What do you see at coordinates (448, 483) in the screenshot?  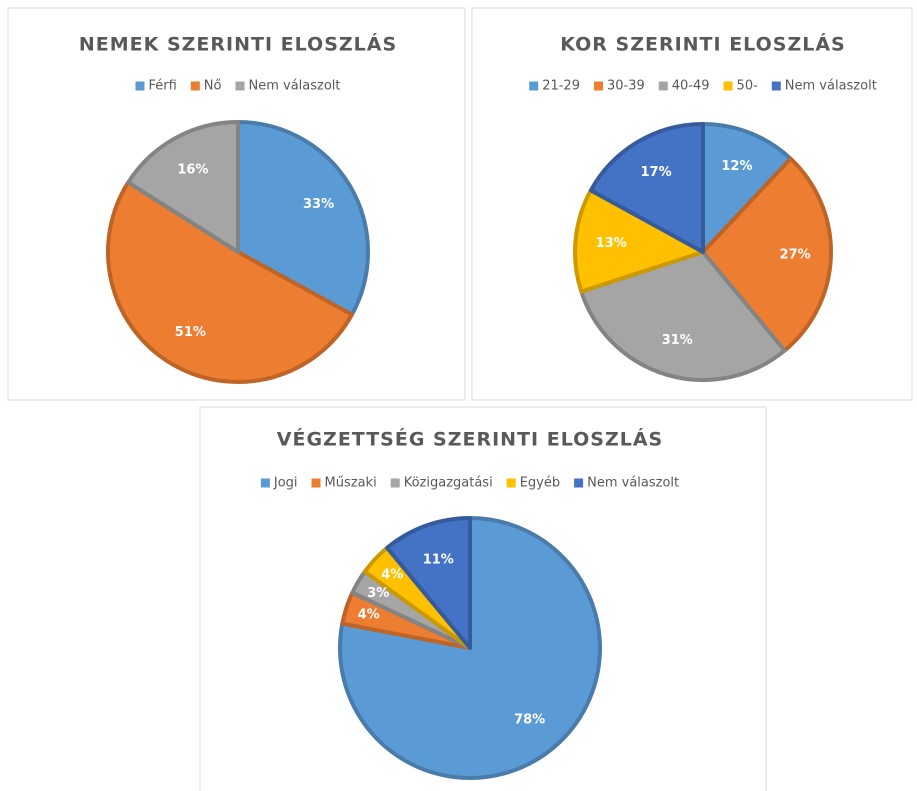 I see `legend-label: Közigazgatási` at bounding box center [448, 483].